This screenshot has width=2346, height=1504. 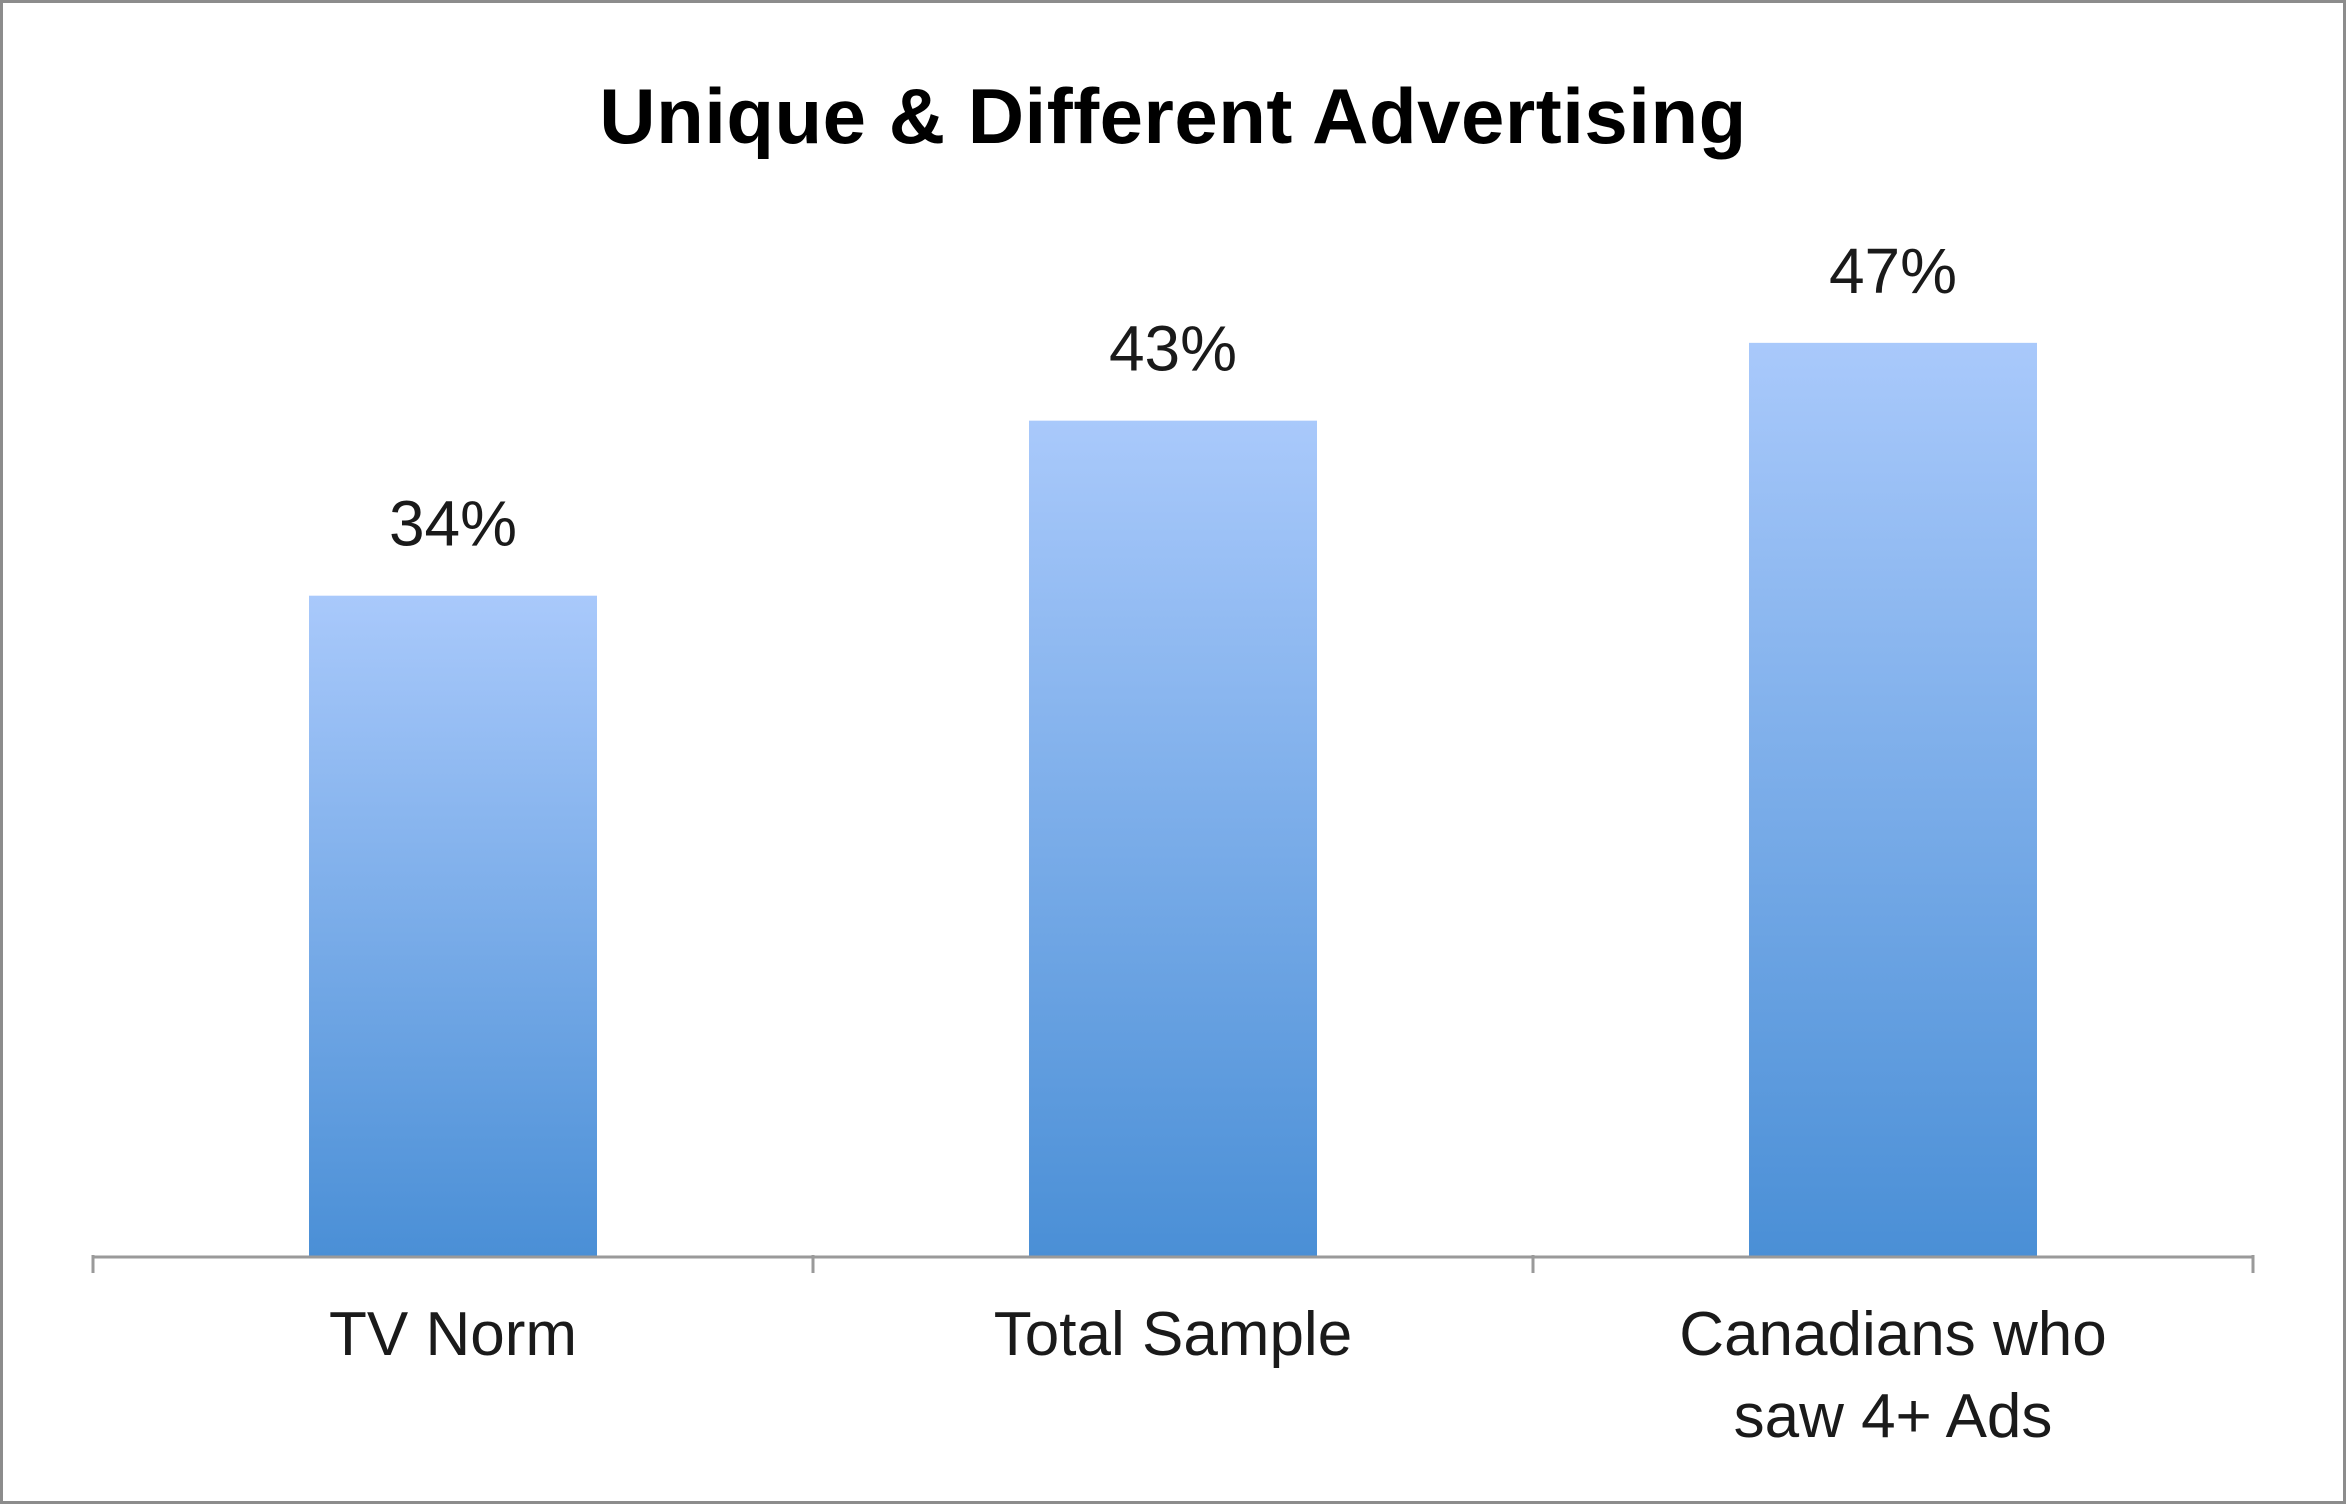 What do you see at coordinates (1173, 1334) in the screenshot?
I see `x-tick-label: Total Sample` at bounding box center [1173, 1334].